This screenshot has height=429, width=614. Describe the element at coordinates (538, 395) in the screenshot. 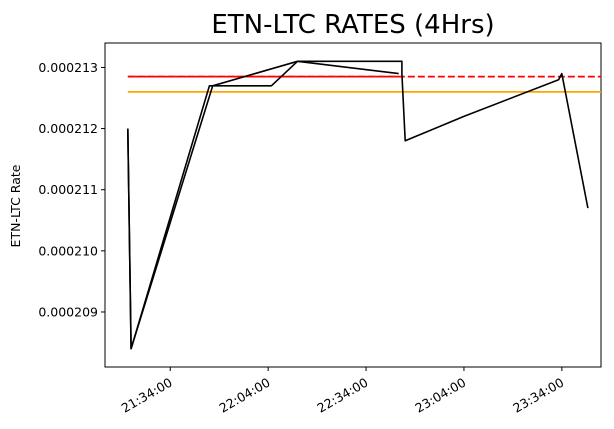

I see `x-tick-label-5: 23:34:00` at that location.